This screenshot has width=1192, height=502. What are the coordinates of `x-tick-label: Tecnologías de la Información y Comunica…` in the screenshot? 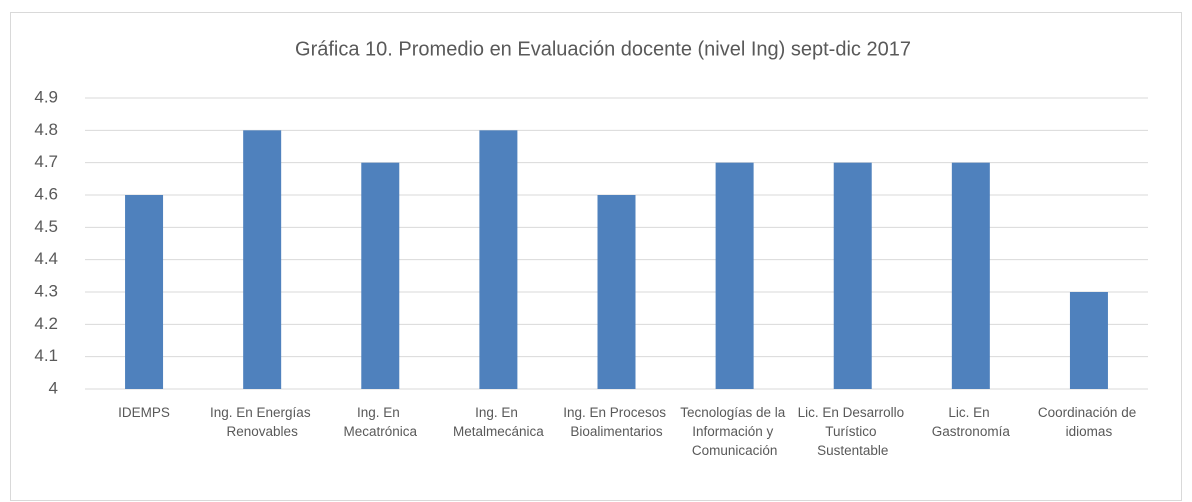 It's located at (734, 431).